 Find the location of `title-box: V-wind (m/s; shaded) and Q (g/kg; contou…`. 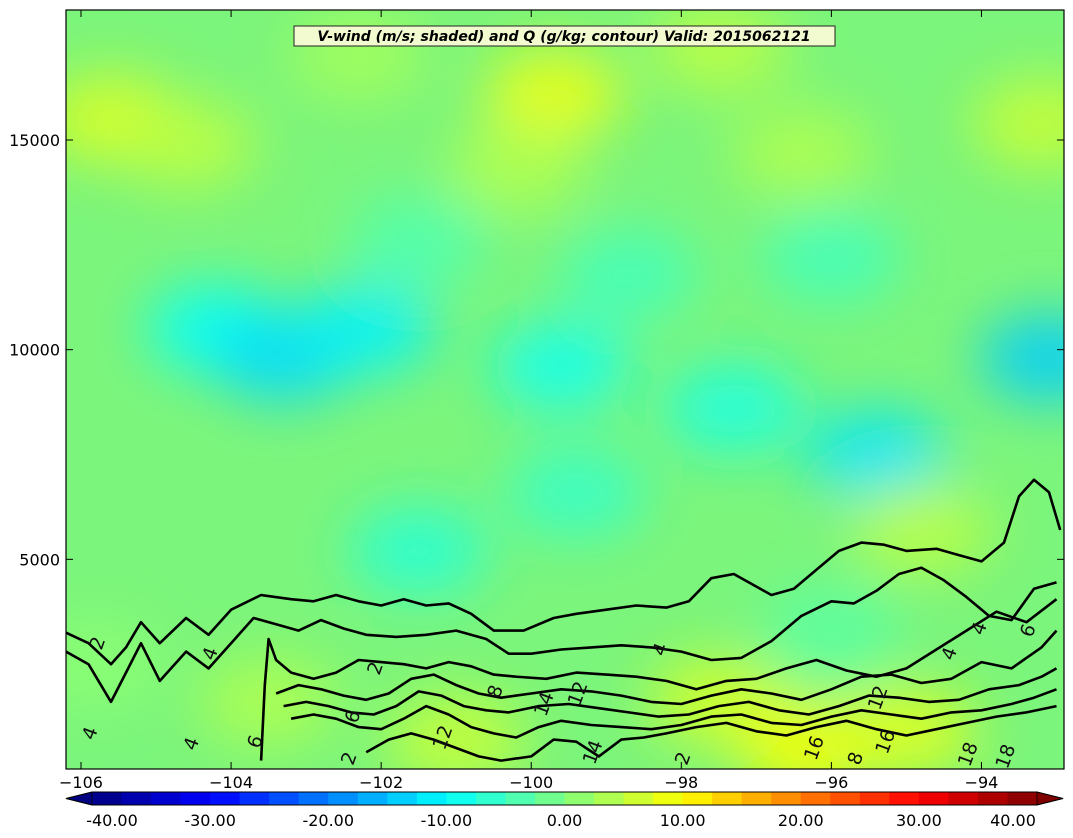

title-box: V-wind (m/s; shaded) and Q (g/kg; contou… is located at coordinates (564, 36).